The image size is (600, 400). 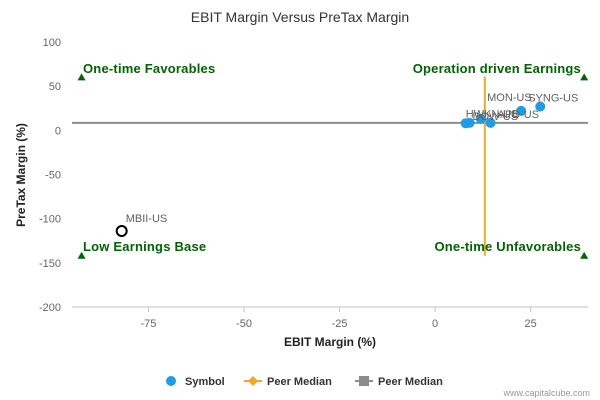 I want to click on y-tick-label: 50, so click(x=55, y=87).